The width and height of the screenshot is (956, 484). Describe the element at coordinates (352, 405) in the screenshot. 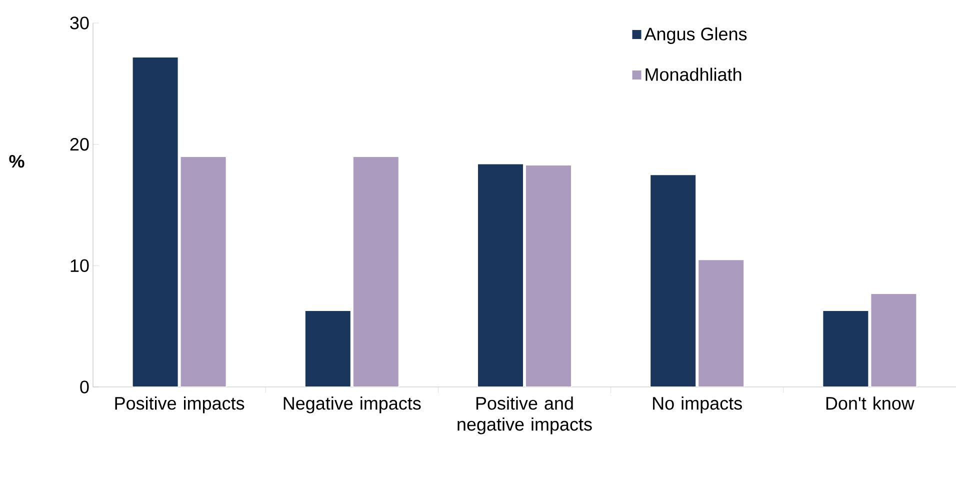

I see `x-tick-label: Negative impacts` at that location.